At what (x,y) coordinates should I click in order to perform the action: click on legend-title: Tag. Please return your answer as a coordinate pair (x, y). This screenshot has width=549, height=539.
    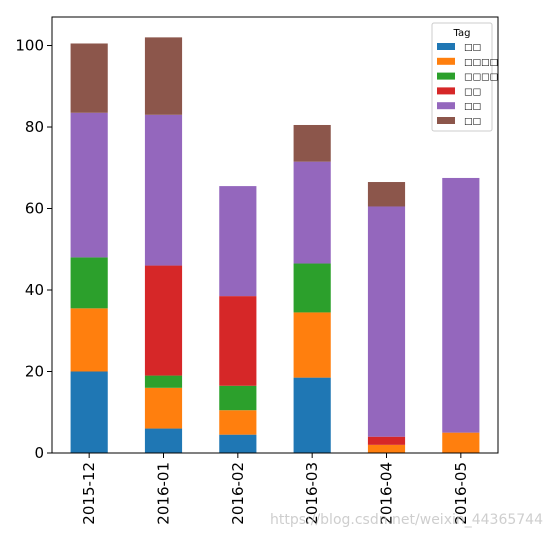
    Looking at the image, I should click on (462, 33).